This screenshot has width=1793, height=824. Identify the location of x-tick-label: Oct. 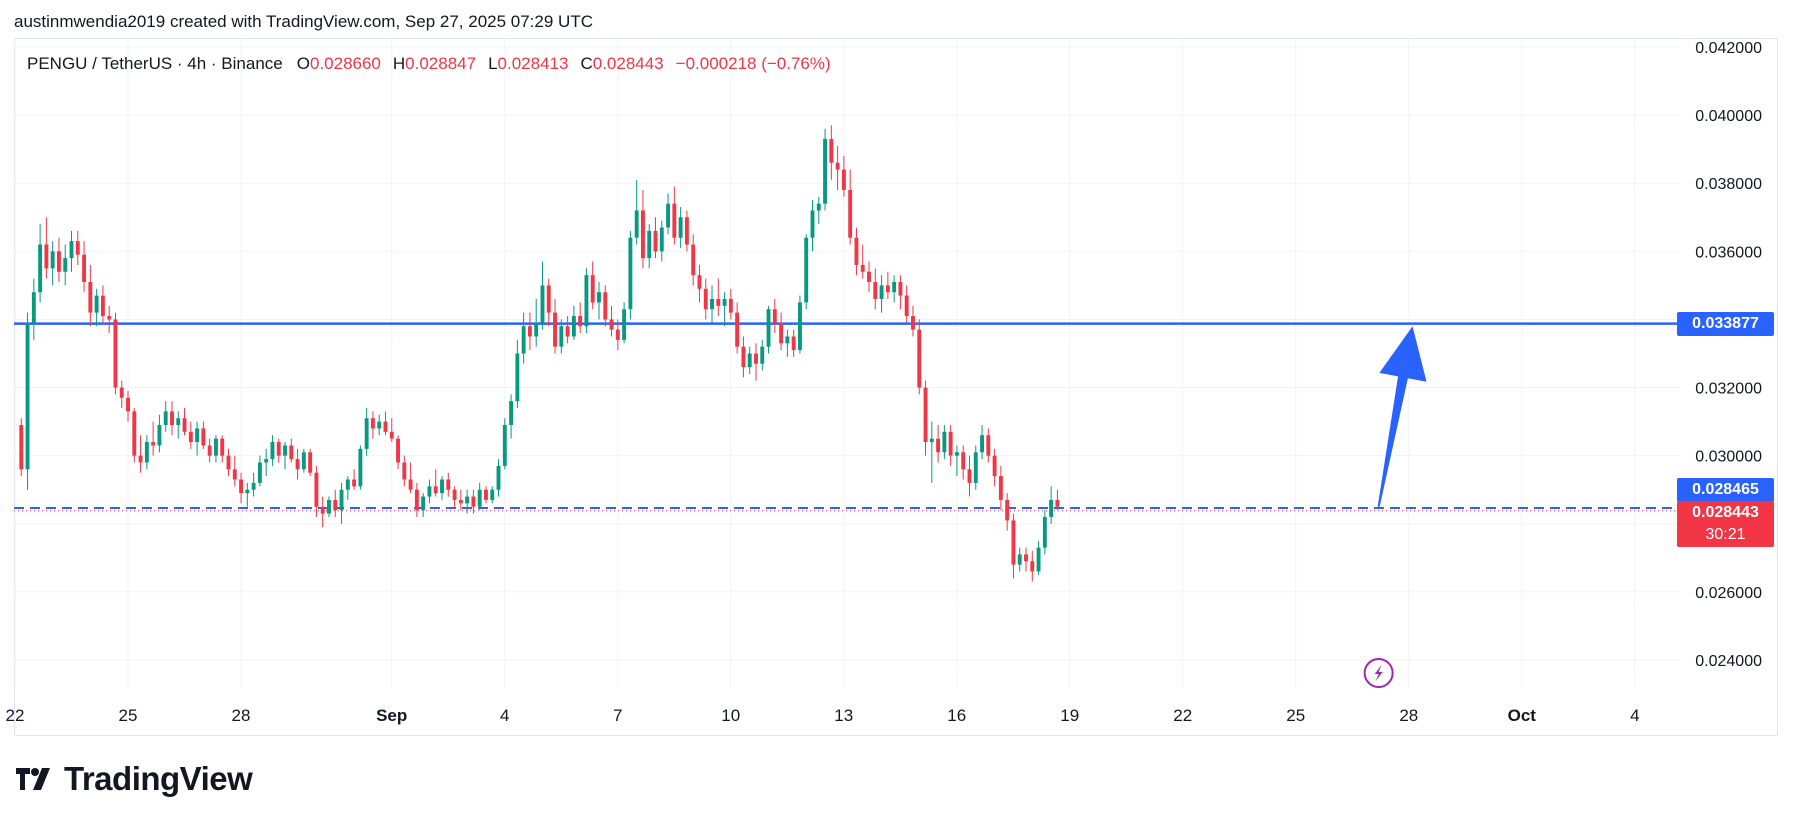
(1522, 715).